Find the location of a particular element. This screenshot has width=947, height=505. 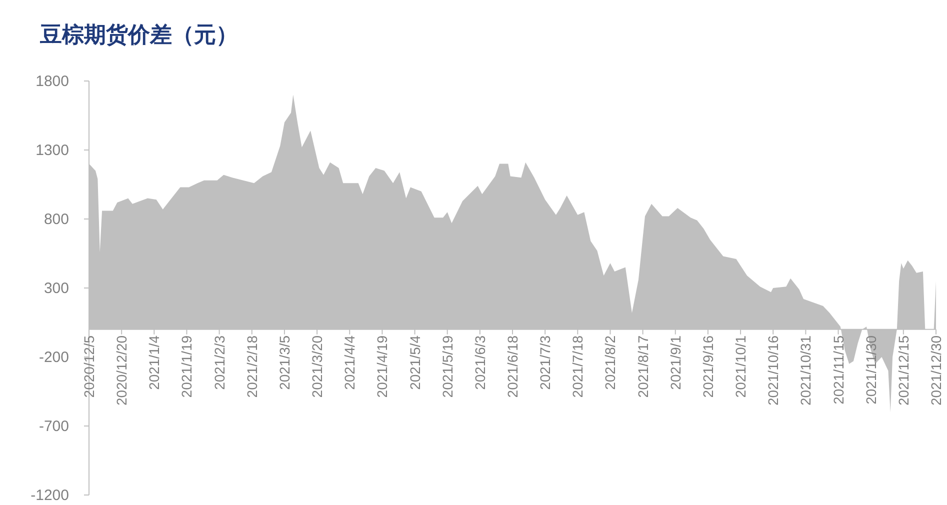

x-tick-label: 2021/2/18 is located at coordinates (252, 366).